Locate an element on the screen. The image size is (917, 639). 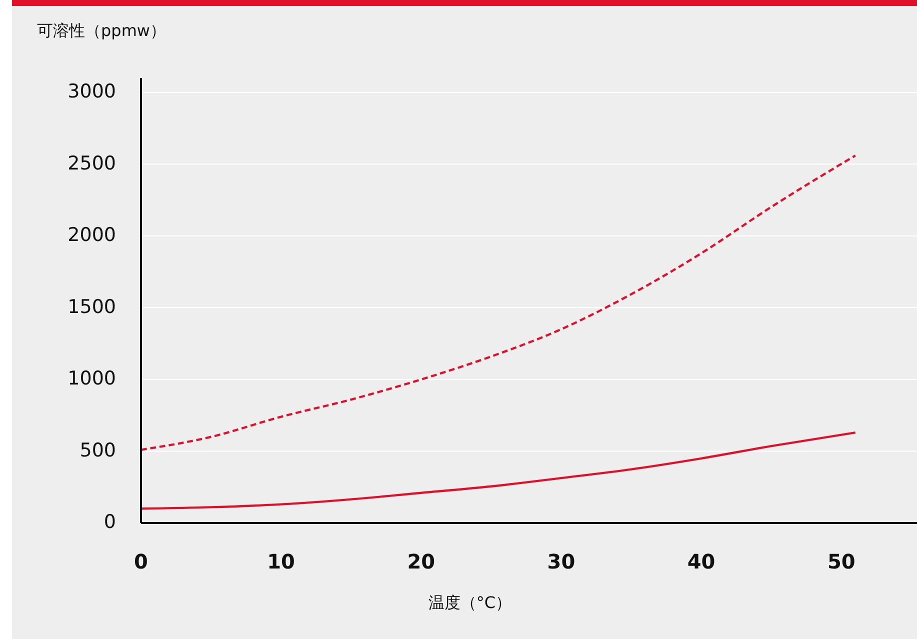
y-tick-label: 2000 is located at coordinates (92, 235).